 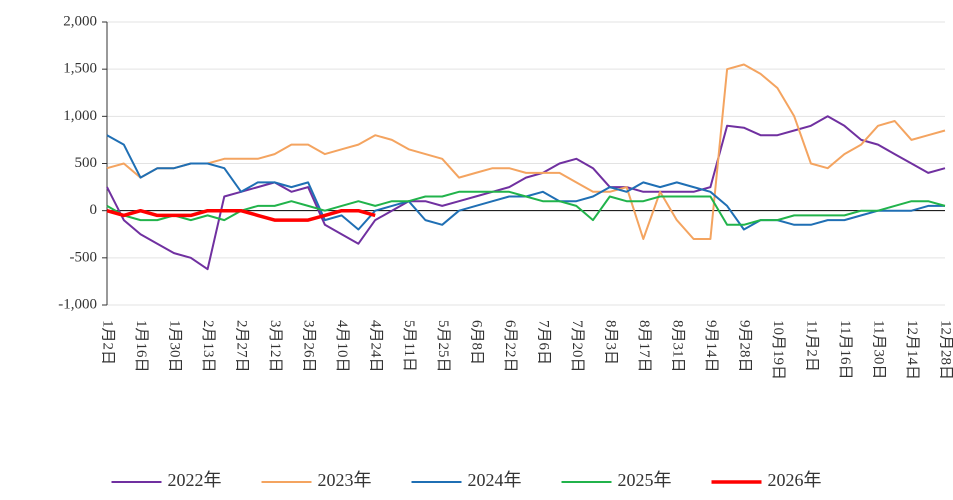 What do you see at coordinates (108, 342) in the screenshot?
I see `x-tick-label: 1月2日` at bounding box center [108, 342].